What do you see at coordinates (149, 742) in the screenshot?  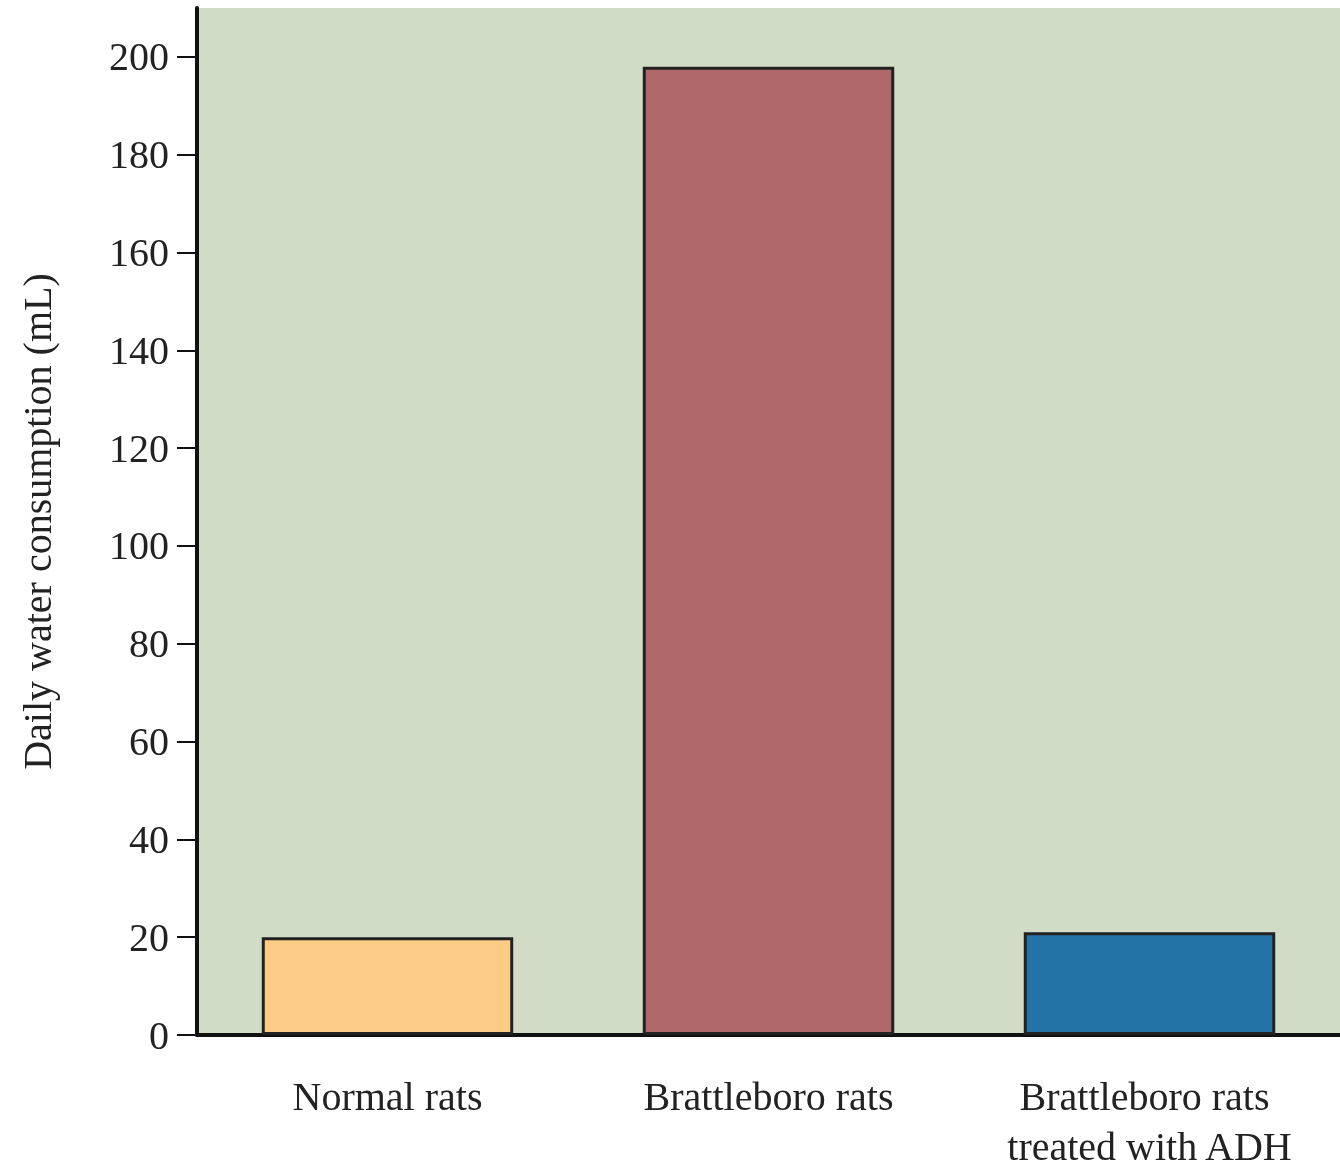 I see `y-tick-label: 60` at bounding box center [149, 742].